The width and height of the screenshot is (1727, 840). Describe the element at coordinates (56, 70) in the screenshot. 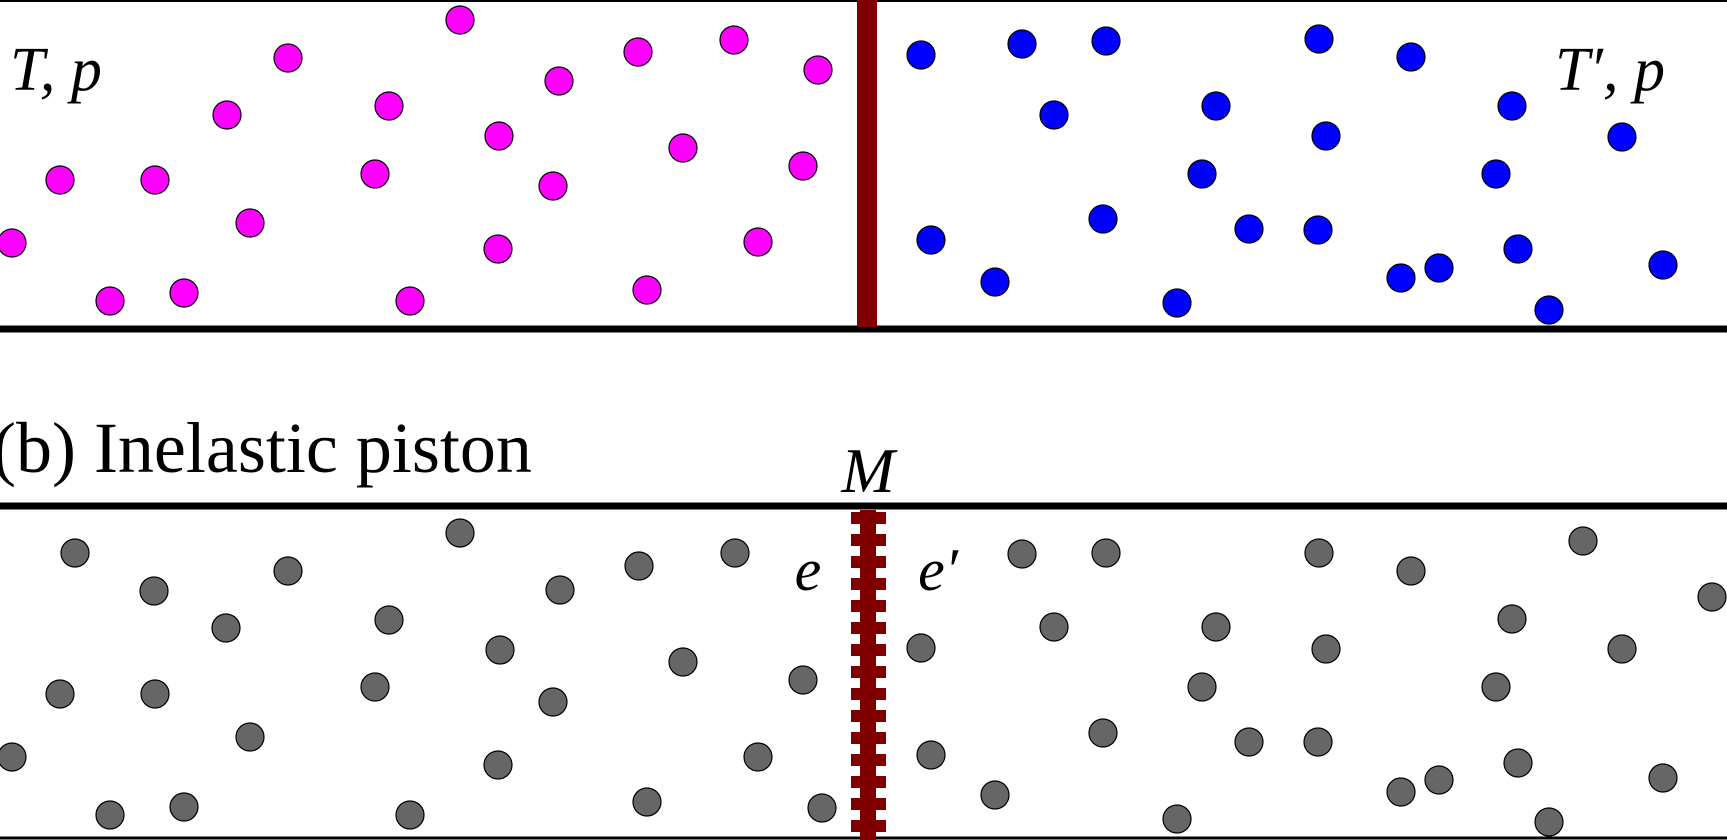

I see `left-gas-label: T, p` at that location.